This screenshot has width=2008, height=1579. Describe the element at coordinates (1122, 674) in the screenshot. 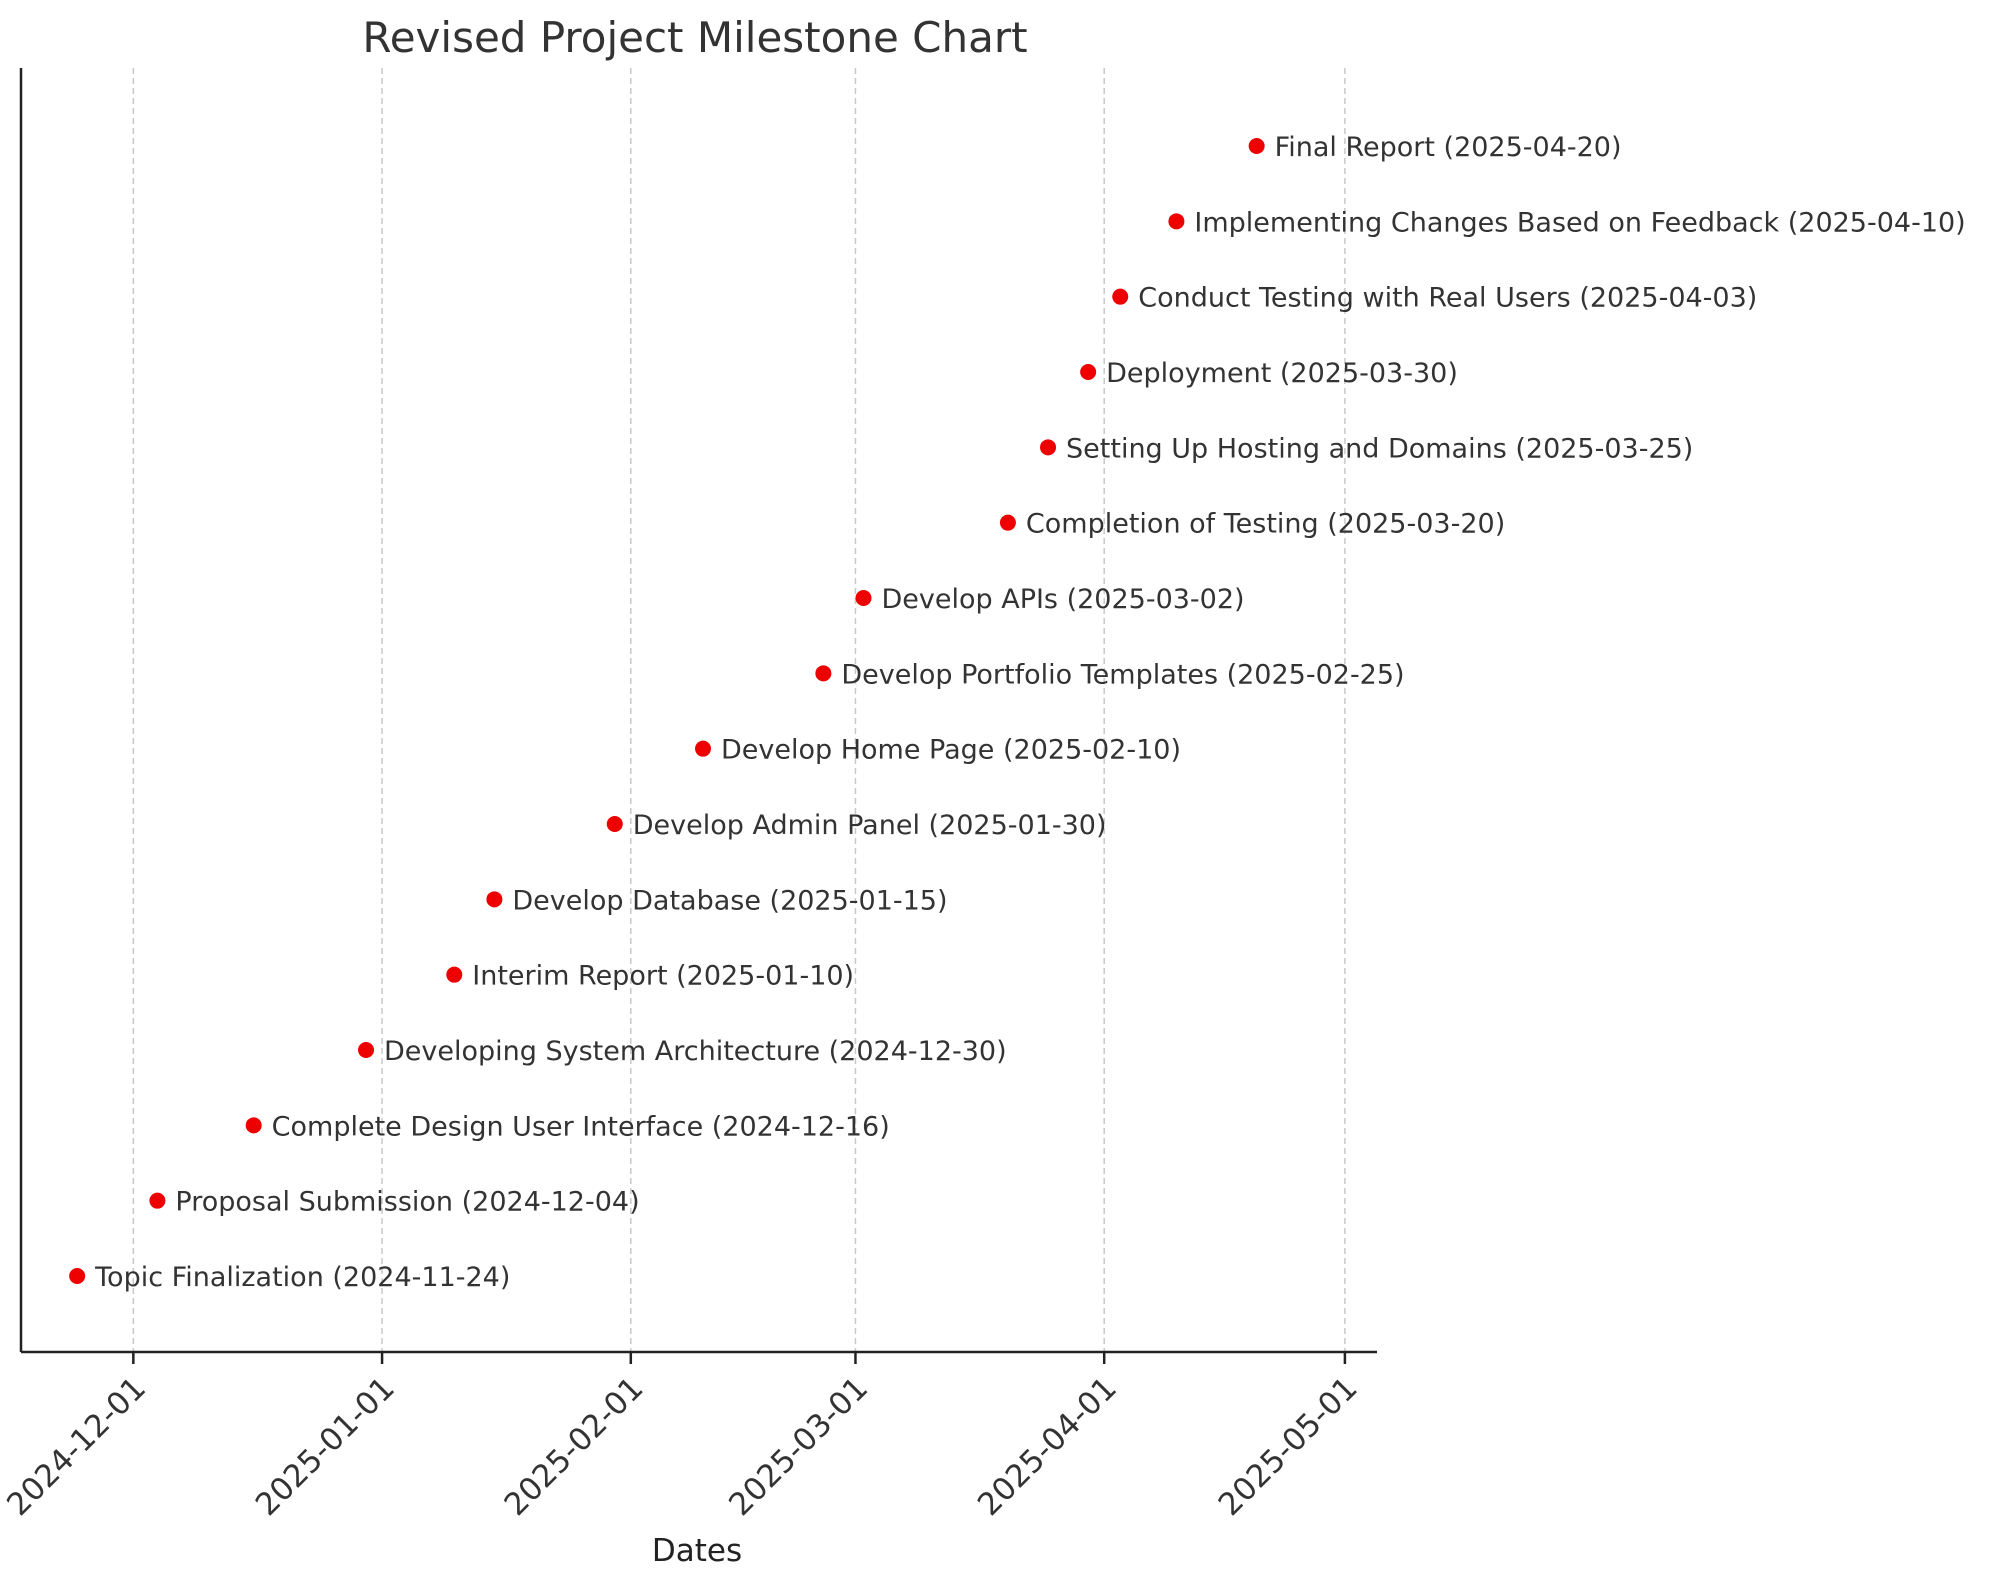

I see `milestone-label: Develop Portfolio Templates (2025-02-25)` at that location.